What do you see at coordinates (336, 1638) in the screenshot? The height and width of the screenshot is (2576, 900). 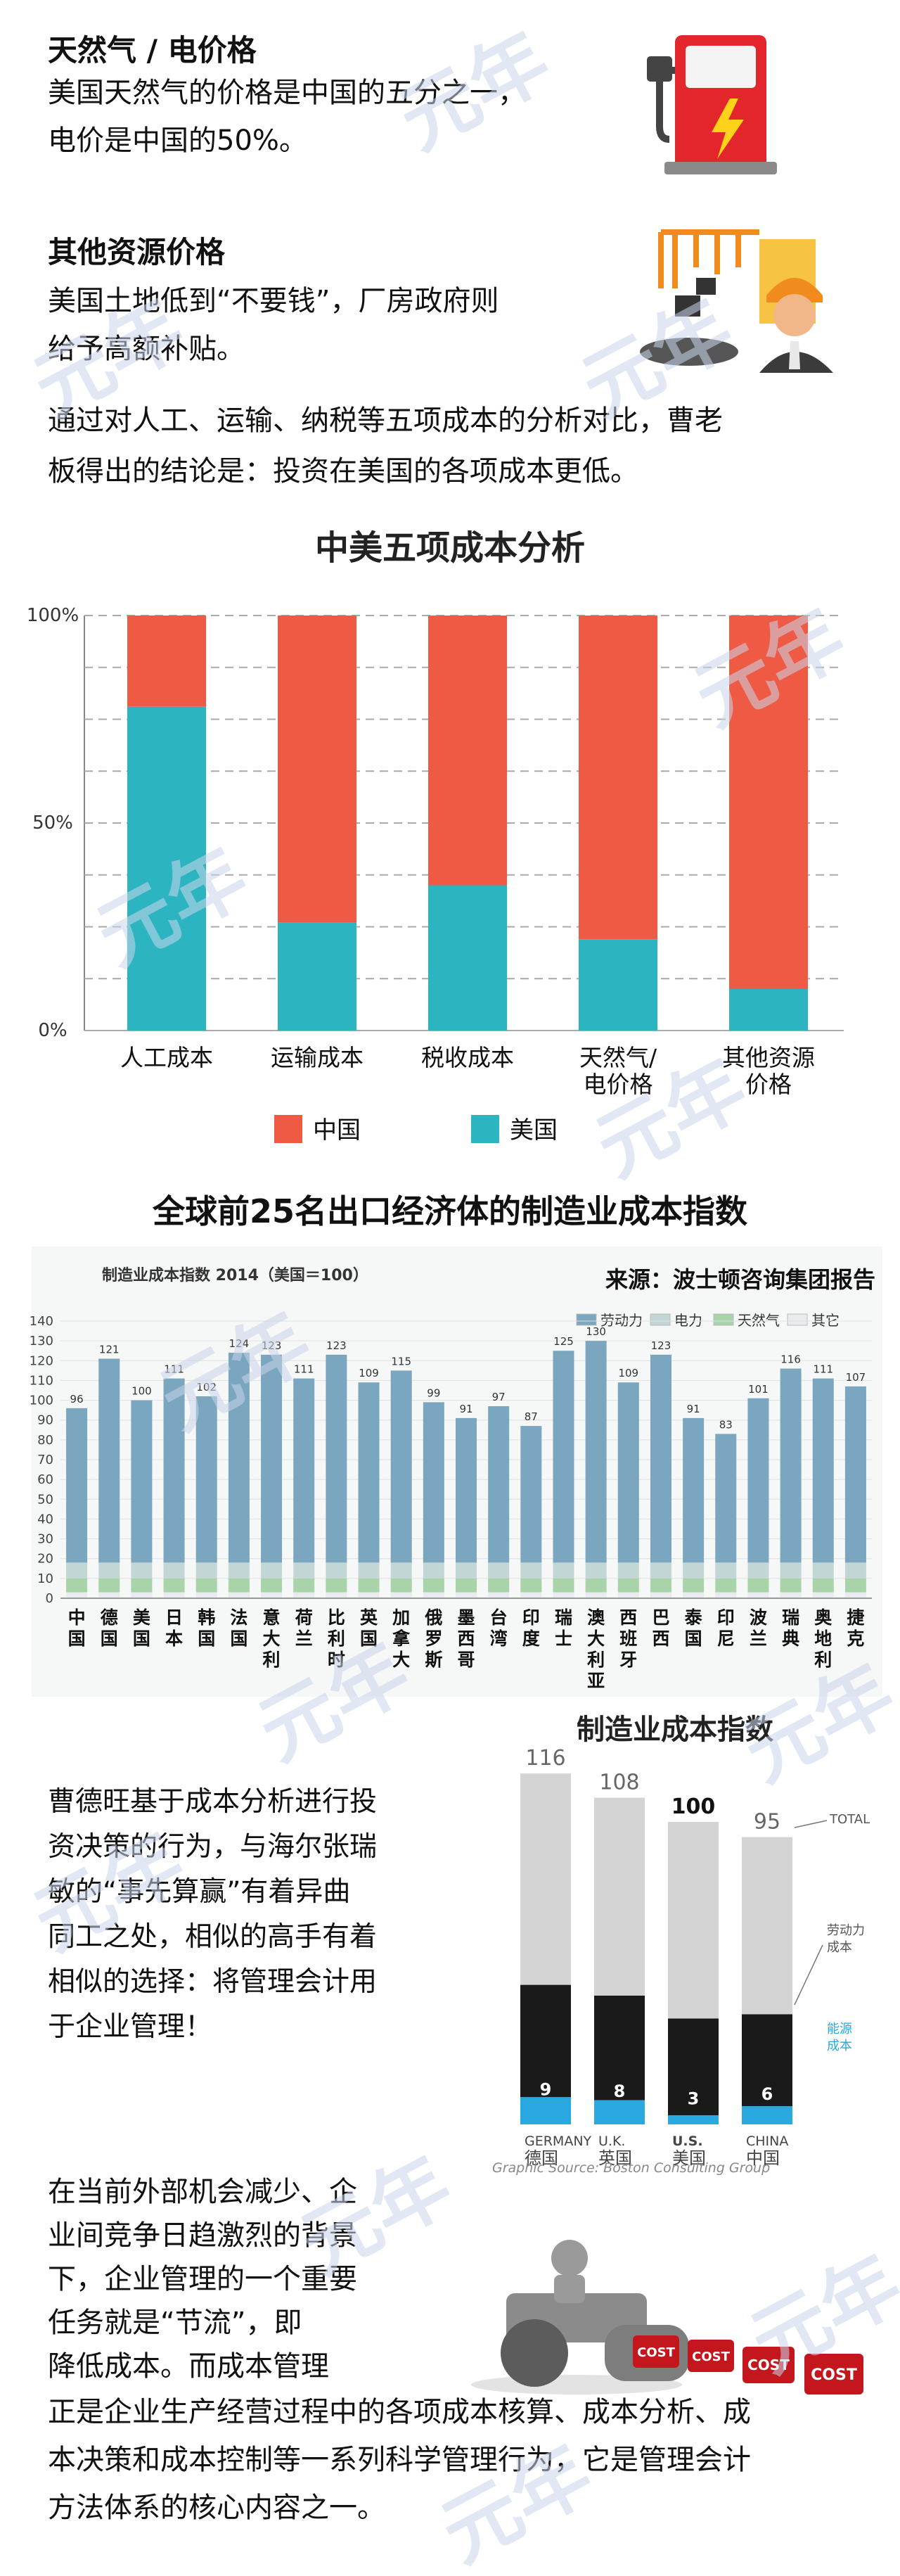 I see `x-tick-label: 利` at bounding box center [336, 1638].